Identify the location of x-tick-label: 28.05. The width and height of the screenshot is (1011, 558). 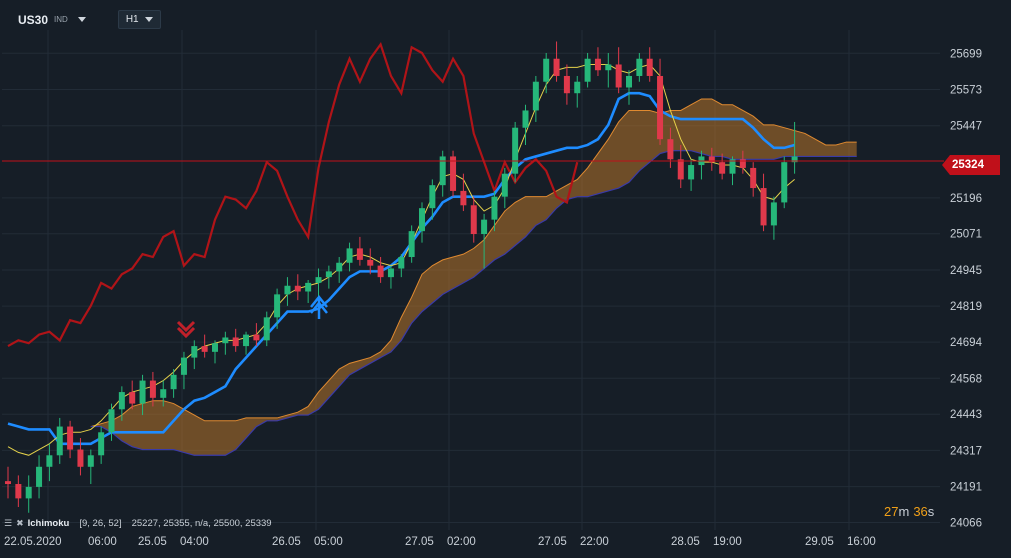
(685, 542).